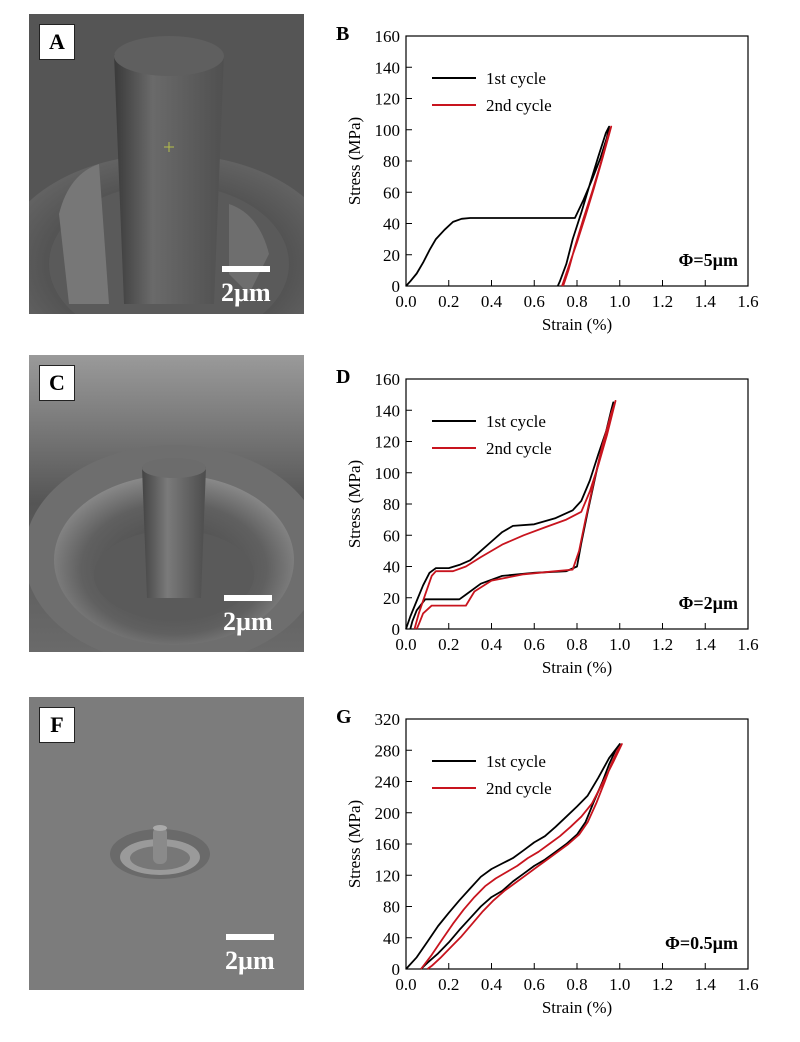  Describe the element at coordinates (701, 943) in the screenshot. I see `diameter-annotation: Φ=0.5µm` at that location.